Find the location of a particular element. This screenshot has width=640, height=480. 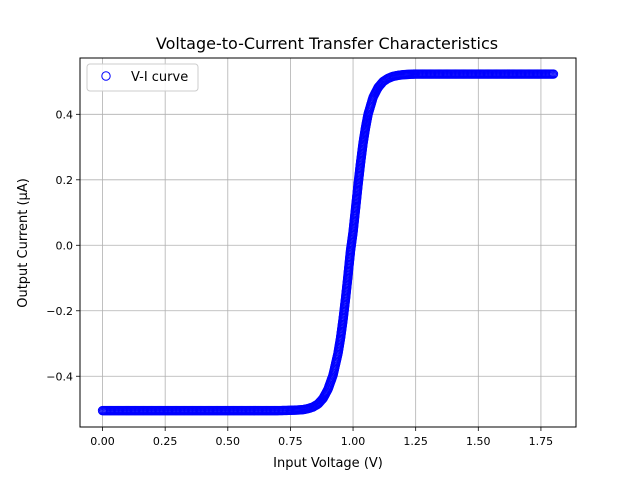

data-point is located at coordinates (553, 74).